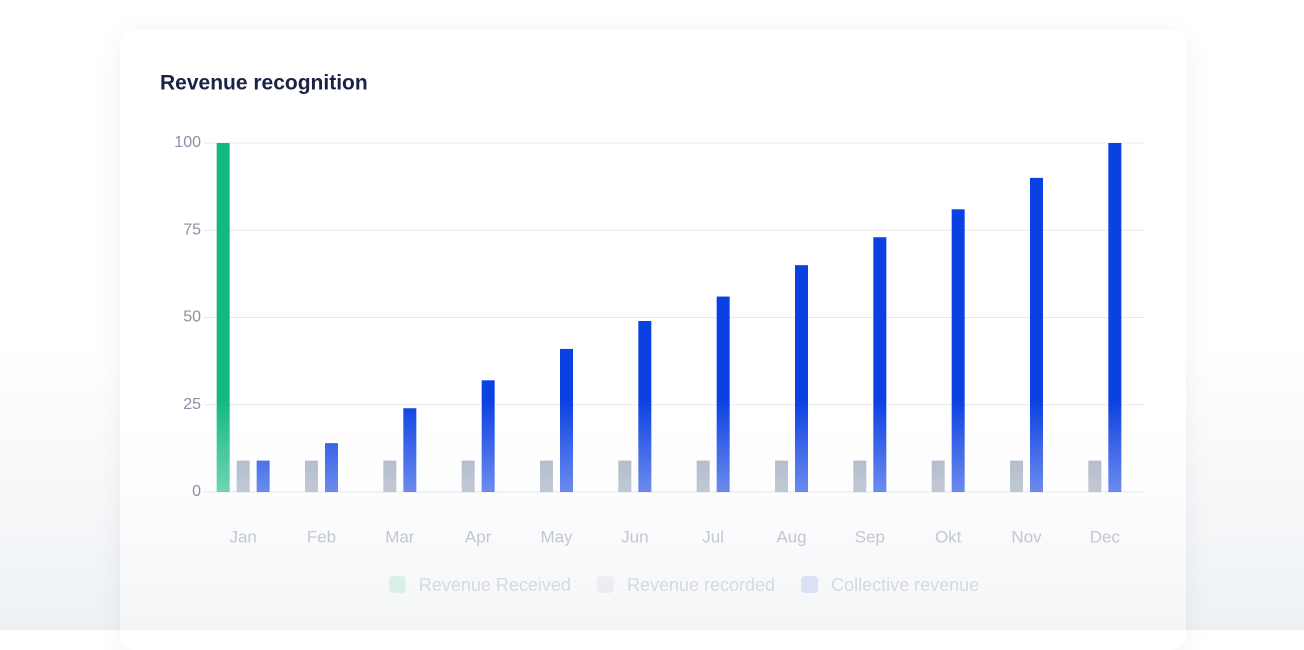  I want to click on chart-title: Revenue recognition, so click(264, 83).